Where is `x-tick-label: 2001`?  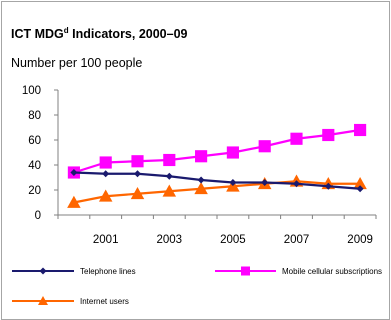
x-tick-label: 2001 is located at coordinates (106, 240).